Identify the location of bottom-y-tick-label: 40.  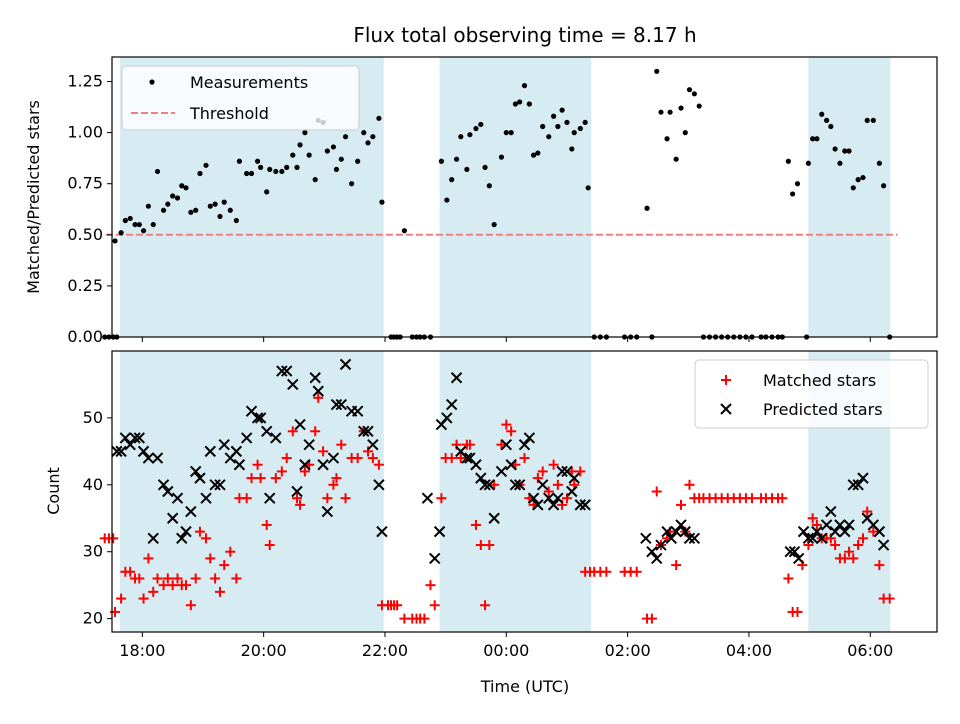
(93, 484).